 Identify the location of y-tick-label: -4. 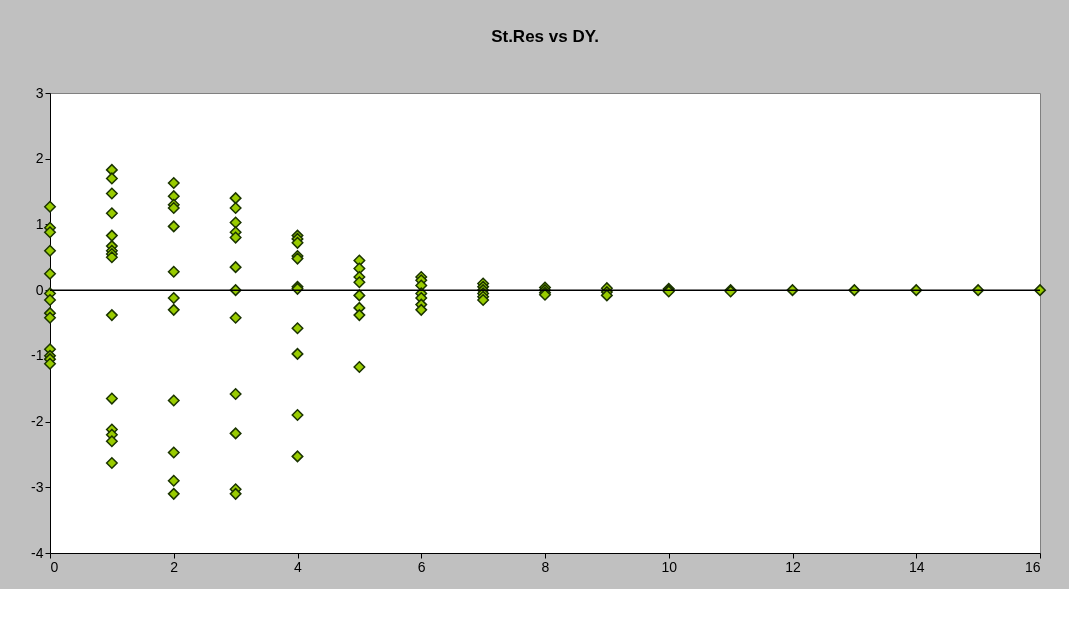
(37, 552).